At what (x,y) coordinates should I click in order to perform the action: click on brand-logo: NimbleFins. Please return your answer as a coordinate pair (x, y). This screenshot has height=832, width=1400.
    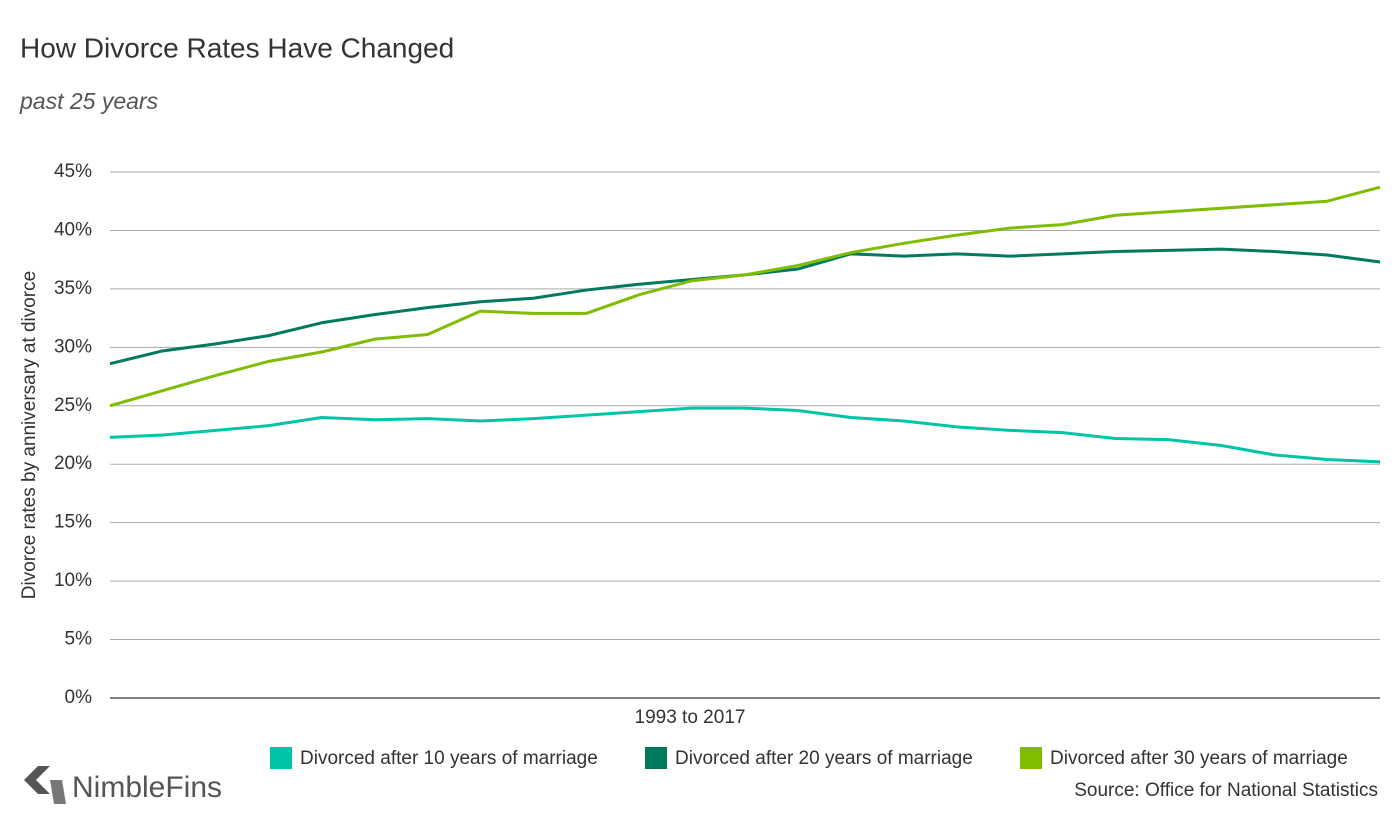
    Looking at the image, I should click on (123, 785).